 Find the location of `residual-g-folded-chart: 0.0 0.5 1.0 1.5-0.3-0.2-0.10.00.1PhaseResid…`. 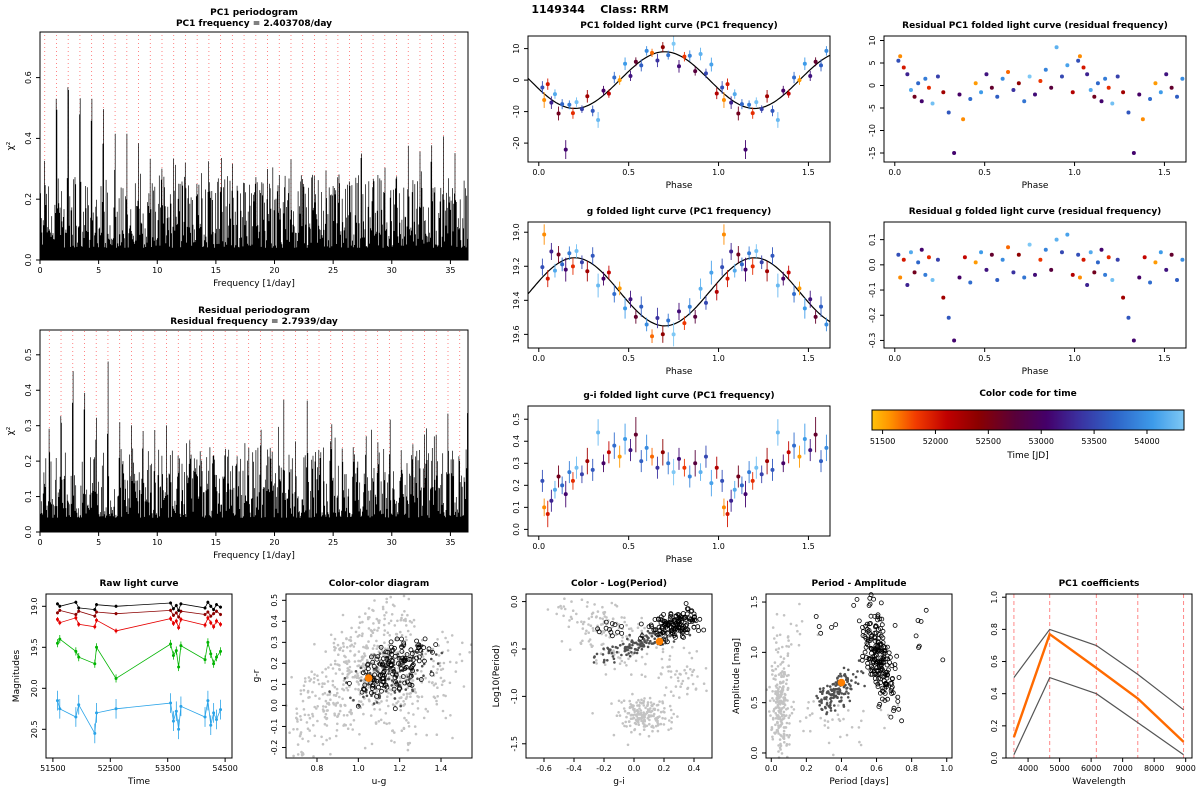

residual-g-folded-chart: 0.0 0.5 1.0 1.5-0.3-0.2-0.10.00.1PhaseResid… is located at coordinates (1027, 292).